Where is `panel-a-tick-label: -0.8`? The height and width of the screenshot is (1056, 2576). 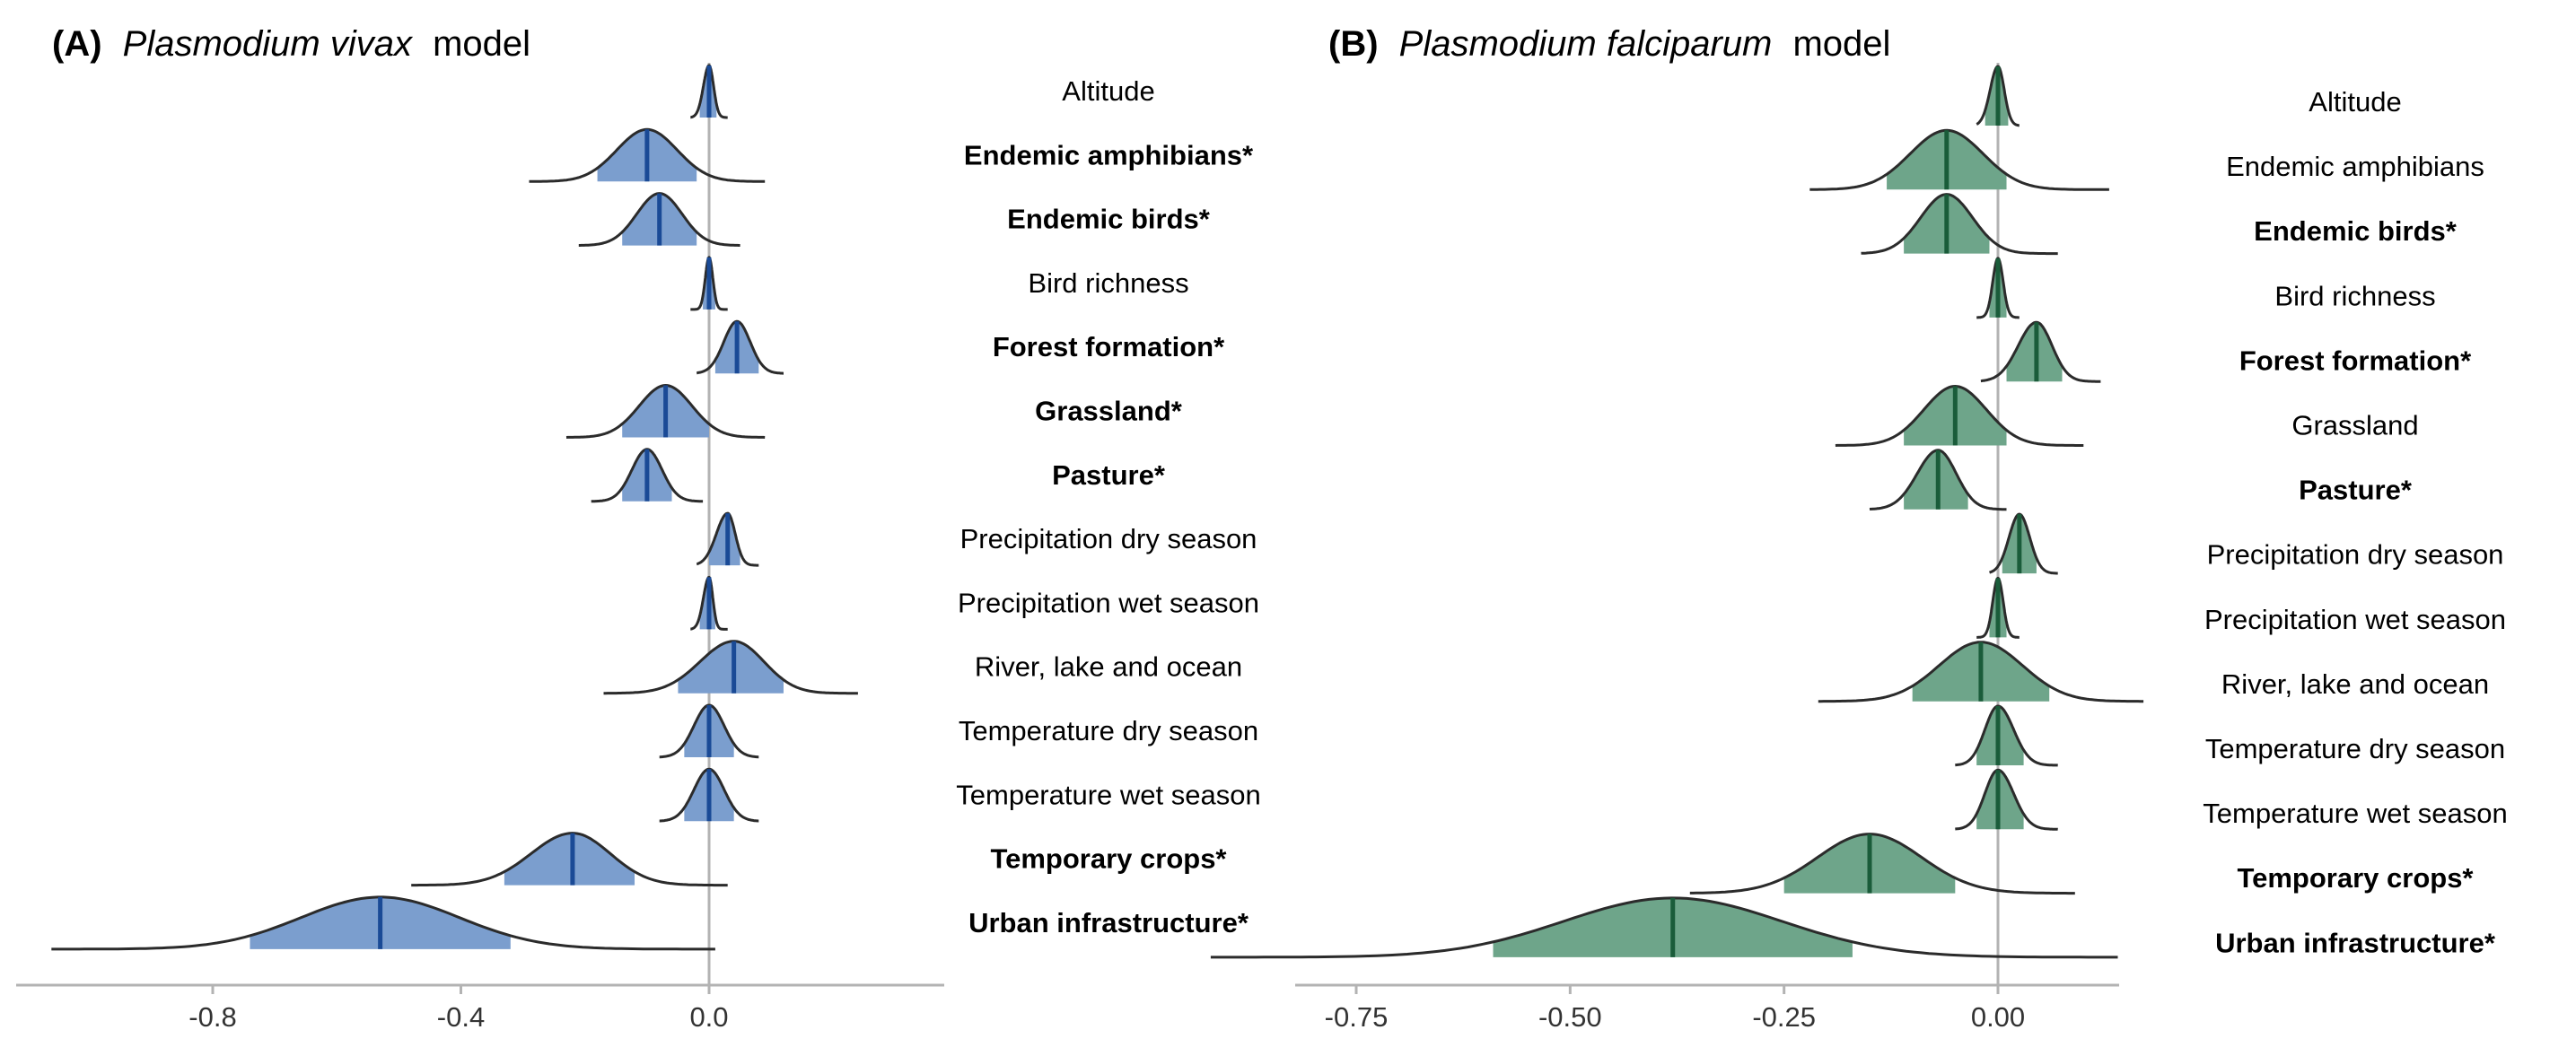 panel-a-tick-label: -0.8 is located at coordinates (212, 1017).